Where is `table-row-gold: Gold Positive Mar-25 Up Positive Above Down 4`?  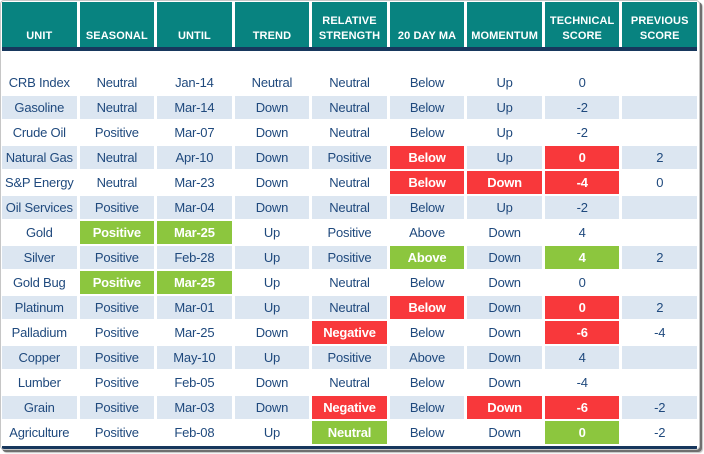
table-row-gold: Gold Positive Mar-25 Up Positive Above Down 4 is located at coordinates (349, 232).